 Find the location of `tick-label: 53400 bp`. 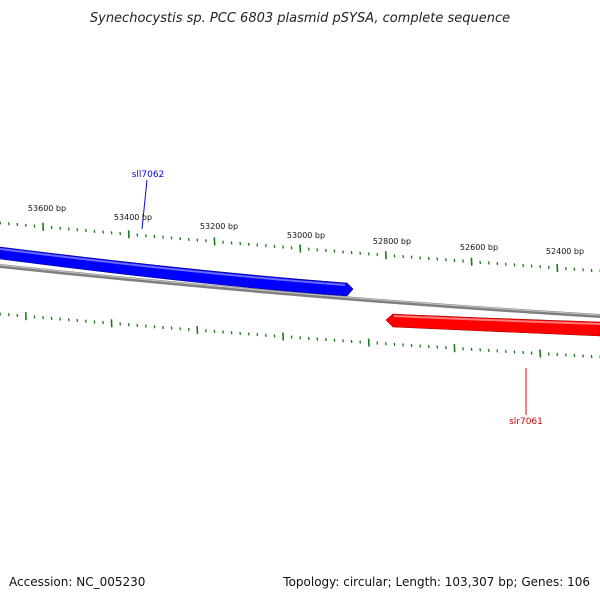

tick-label: 53400 bp is located at coordinates (133, 217).